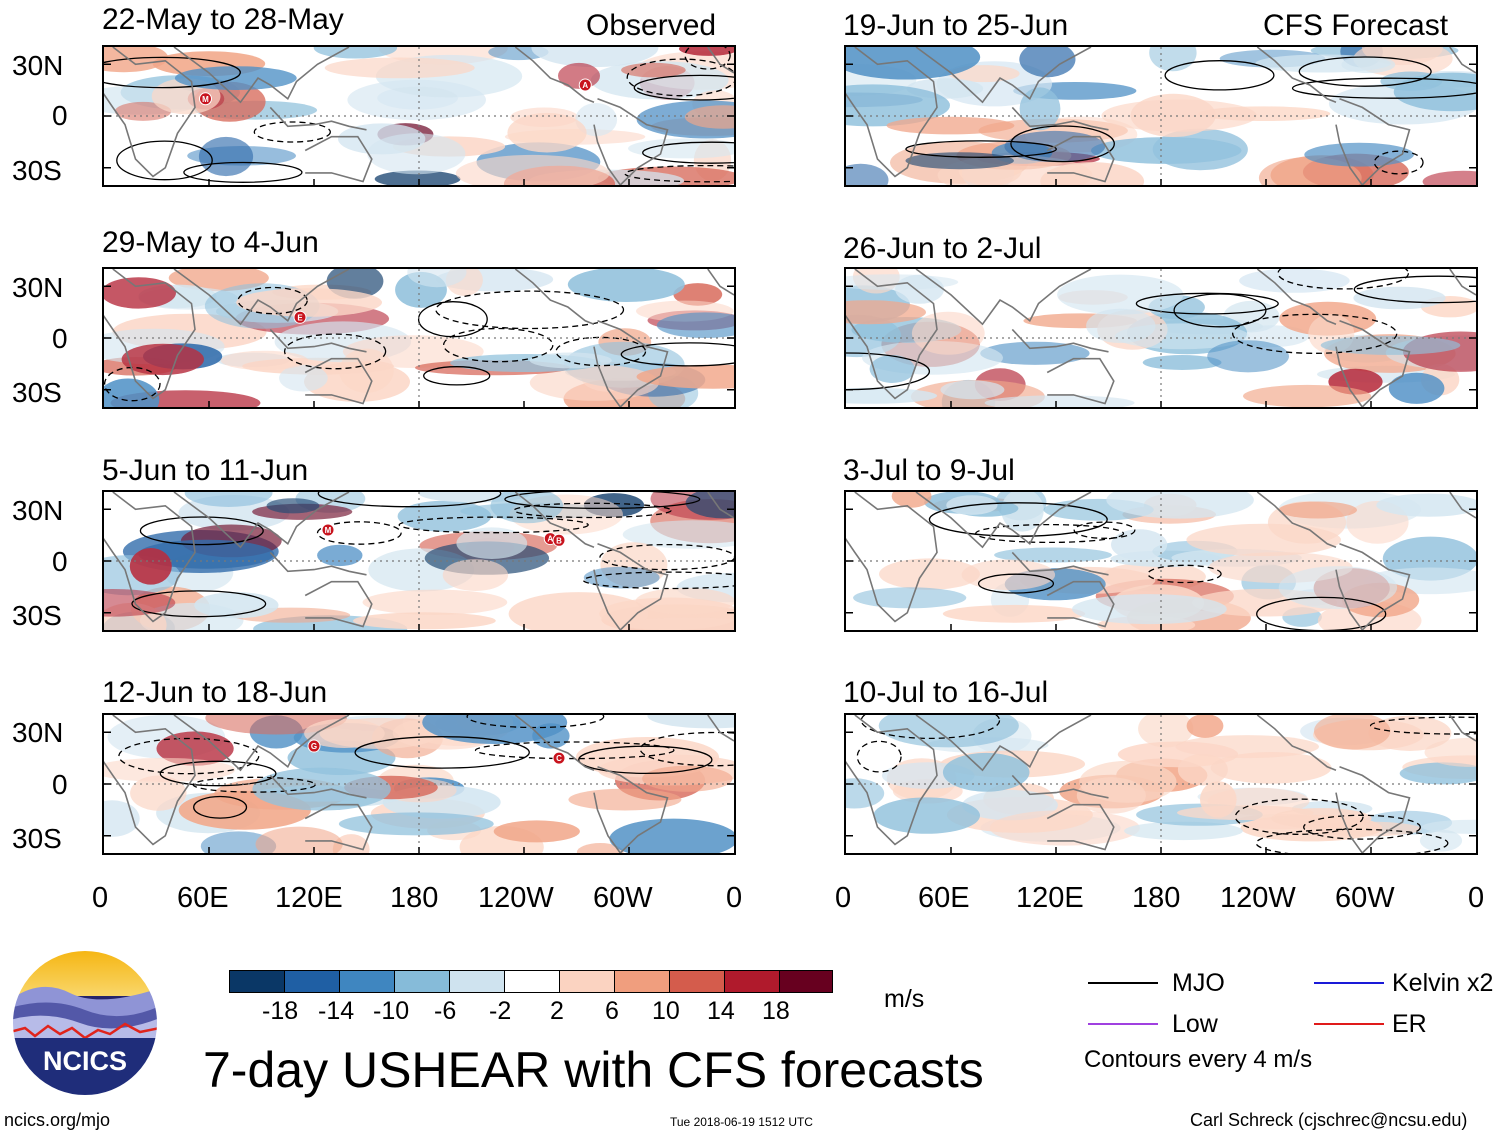 The height and width of the screenshot is (1137, 1510). I want to click on legend-label-er: ER, so click(1409, 1024).